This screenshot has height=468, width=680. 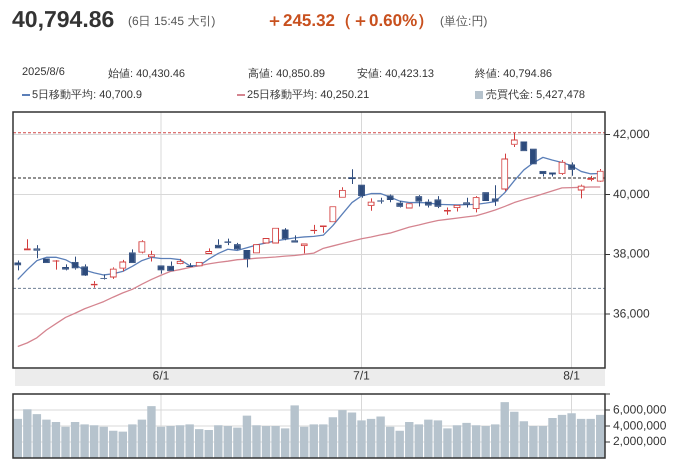 What do you see at coordinates (172, 21) in the screenshot?
I see `text: (6日 15:45 大引)` at bounding box center [172, 21].